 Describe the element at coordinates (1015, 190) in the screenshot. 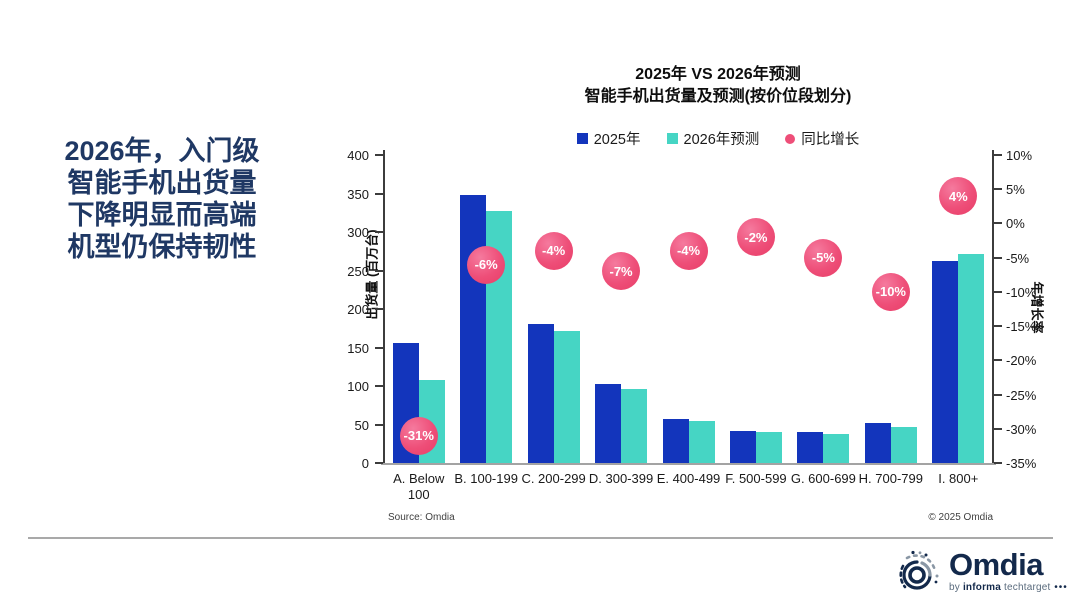

I see `y-right-tick-label: 5%` at that location.